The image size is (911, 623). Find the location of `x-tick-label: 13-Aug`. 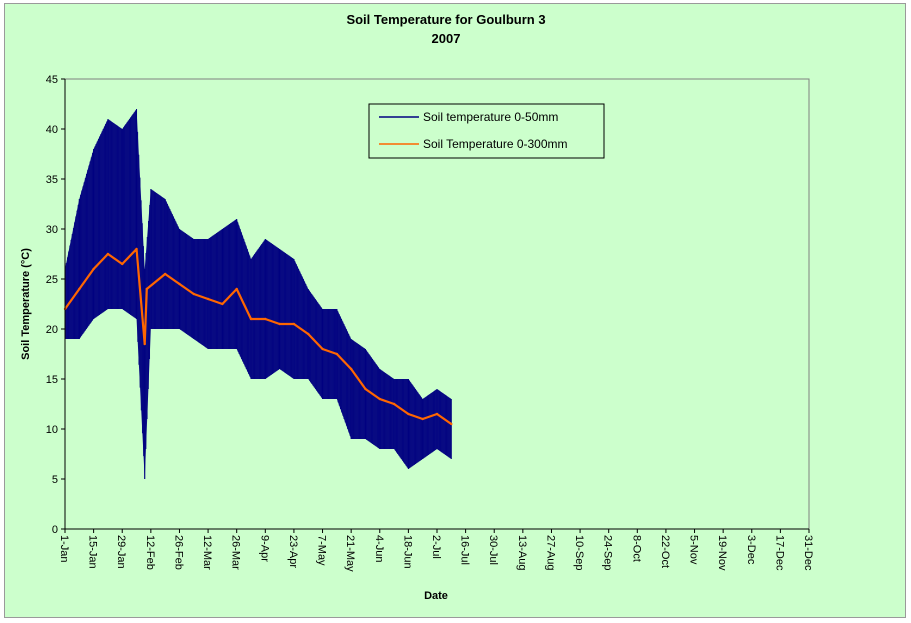

x-tick-label: 13-Aug is located at coordinates (522, 552).